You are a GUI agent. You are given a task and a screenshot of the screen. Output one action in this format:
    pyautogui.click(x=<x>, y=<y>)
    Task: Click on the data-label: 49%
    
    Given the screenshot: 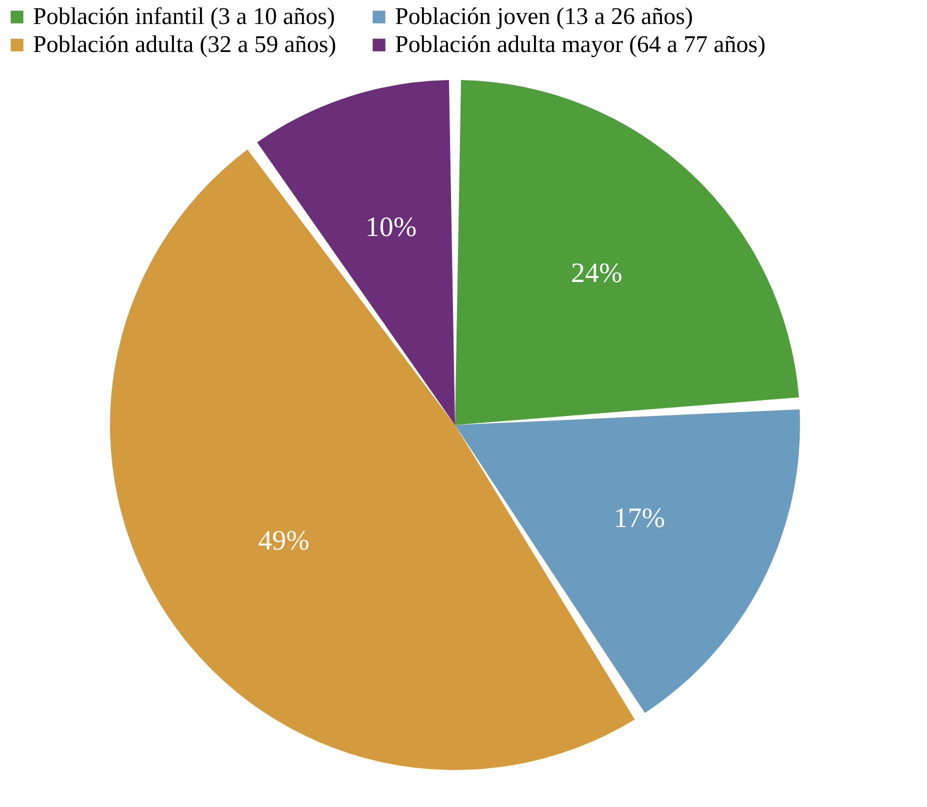 What is the action you would take?
    pyautogui.click(x=284, y=540)
    